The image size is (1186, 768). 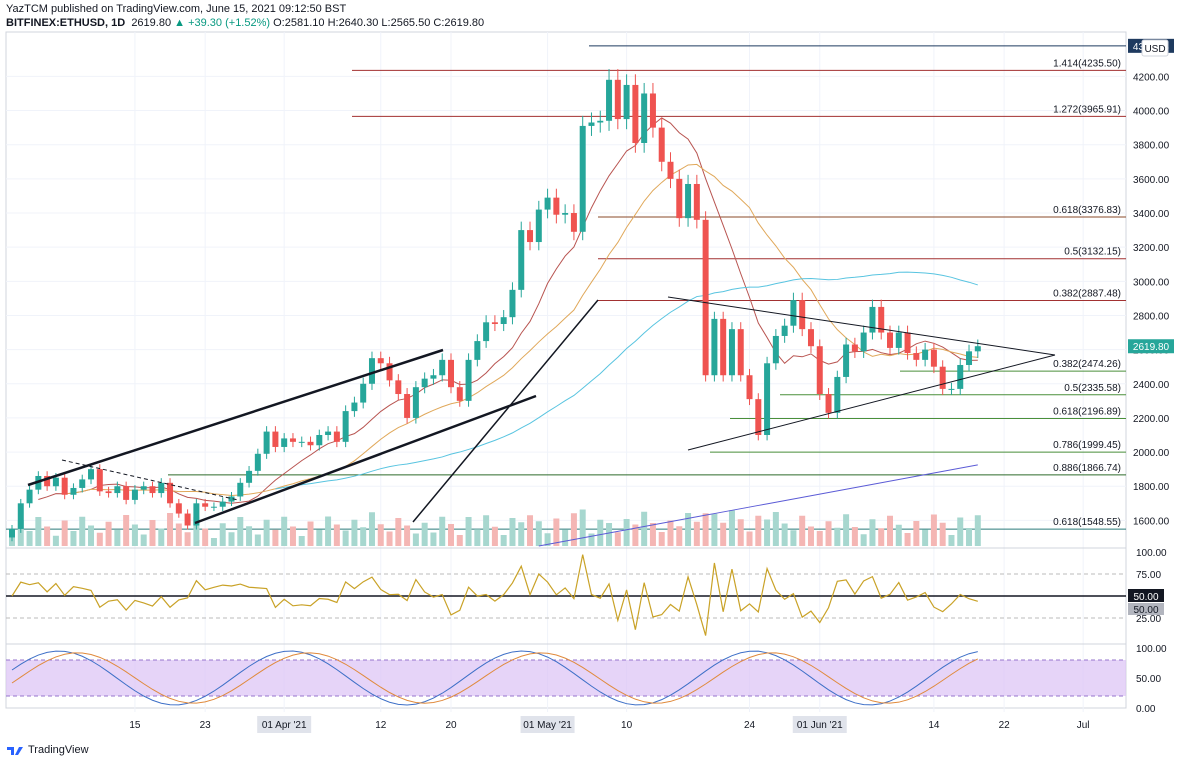 I want to click on up-arrow-icon: ▲, so click(x=180, y=23).